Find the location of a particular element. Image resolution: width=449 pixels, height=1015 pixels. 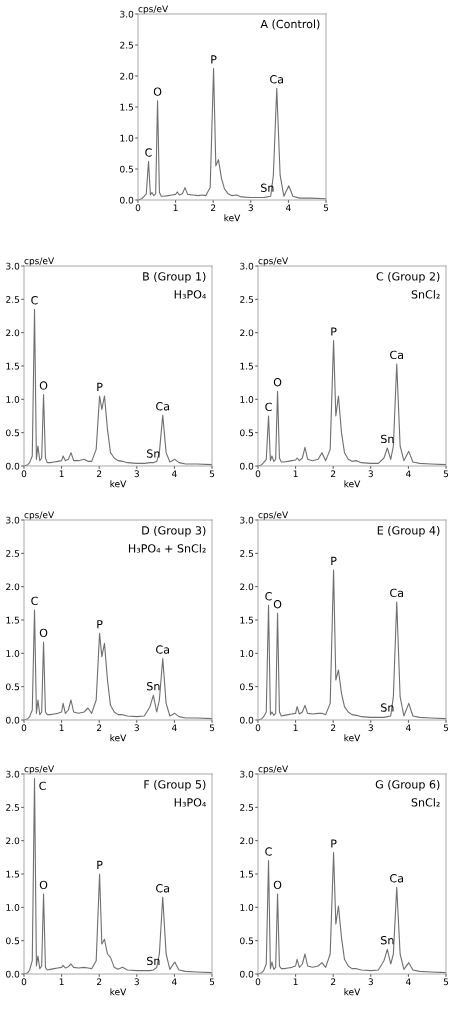

text: C (Group 2) is located at coordinates (408, 277).